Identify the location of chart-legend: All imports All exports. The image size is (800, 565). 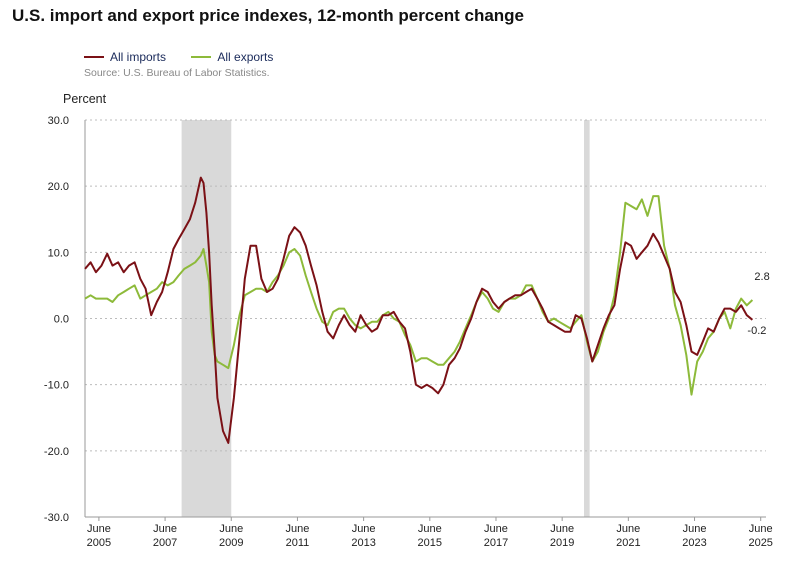
(189, 55).